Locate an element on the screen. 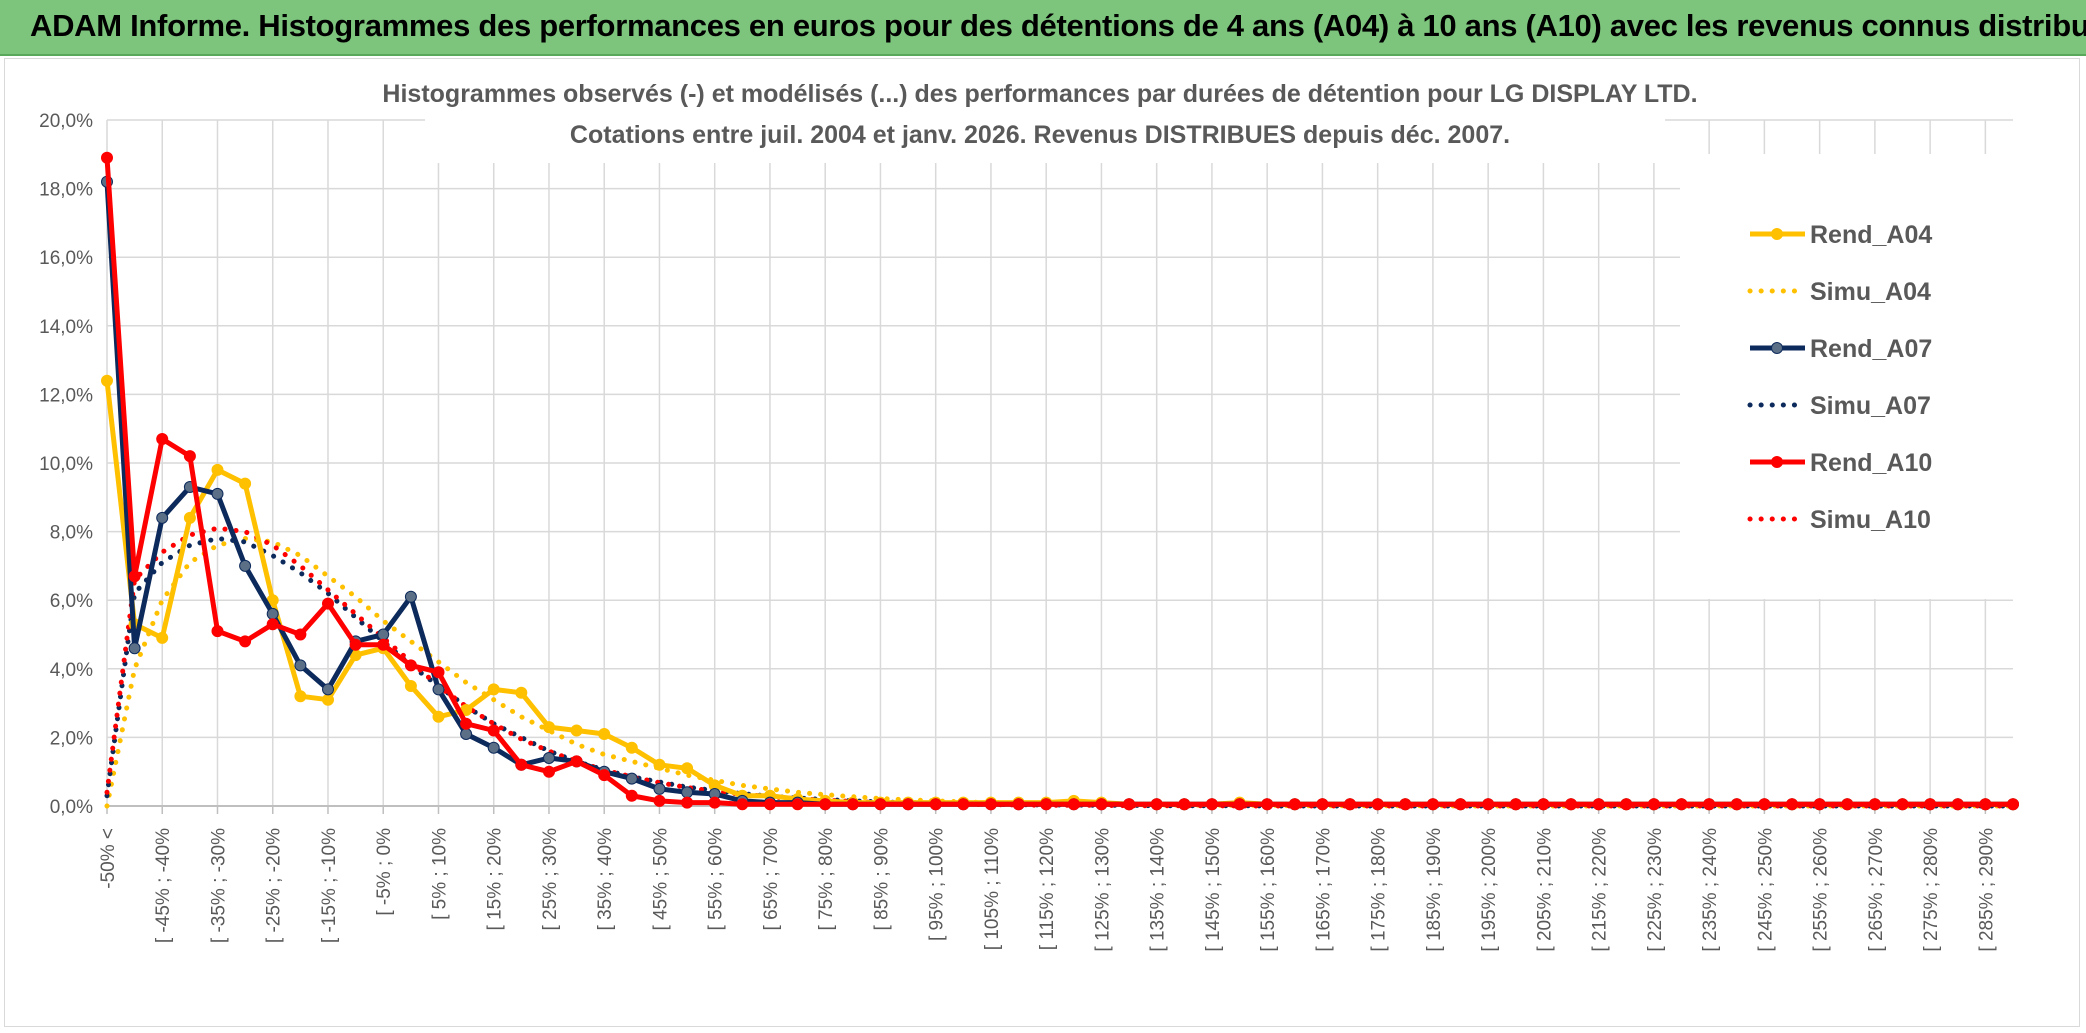  legend-label: Rend_A04 is located at coordinates (1871, 235).